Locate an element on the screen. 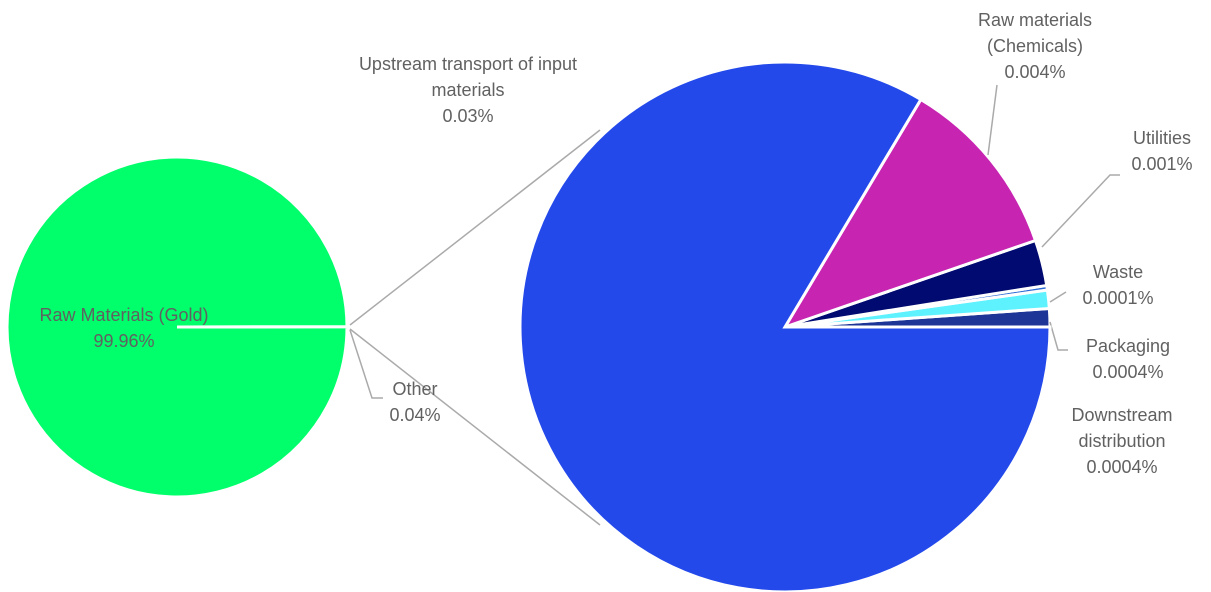 The image size is (1211, 592). slice-label: Raw Materials (Gold) 99.96% is located at coordinates (124, 328).